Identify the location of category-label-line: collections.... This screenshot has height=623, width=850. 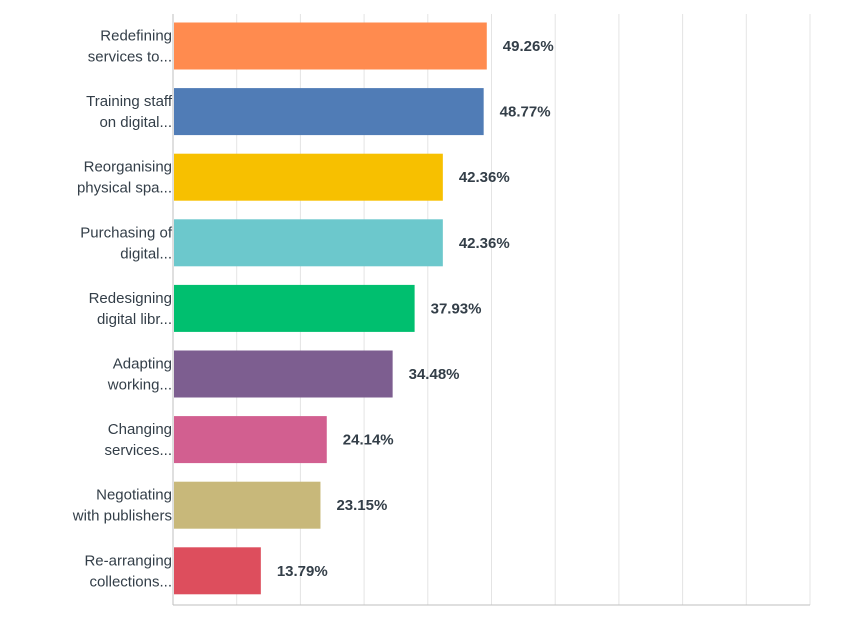
(130, 581).